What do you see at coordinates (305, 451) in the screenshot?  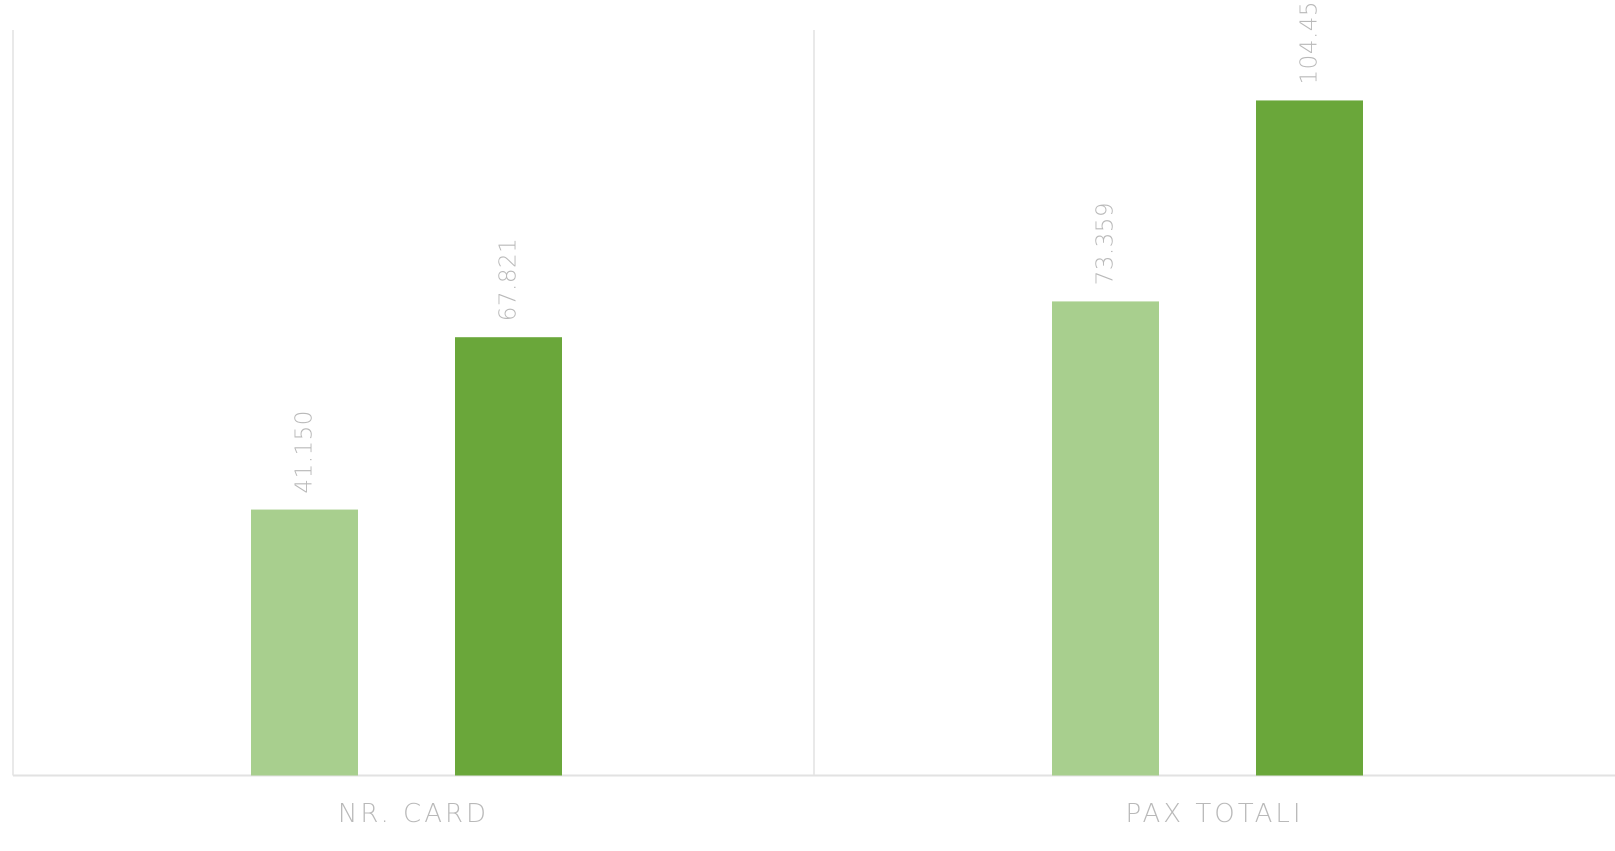 I see `bar-data-label: 41.150` at bounding box center [305, 451].